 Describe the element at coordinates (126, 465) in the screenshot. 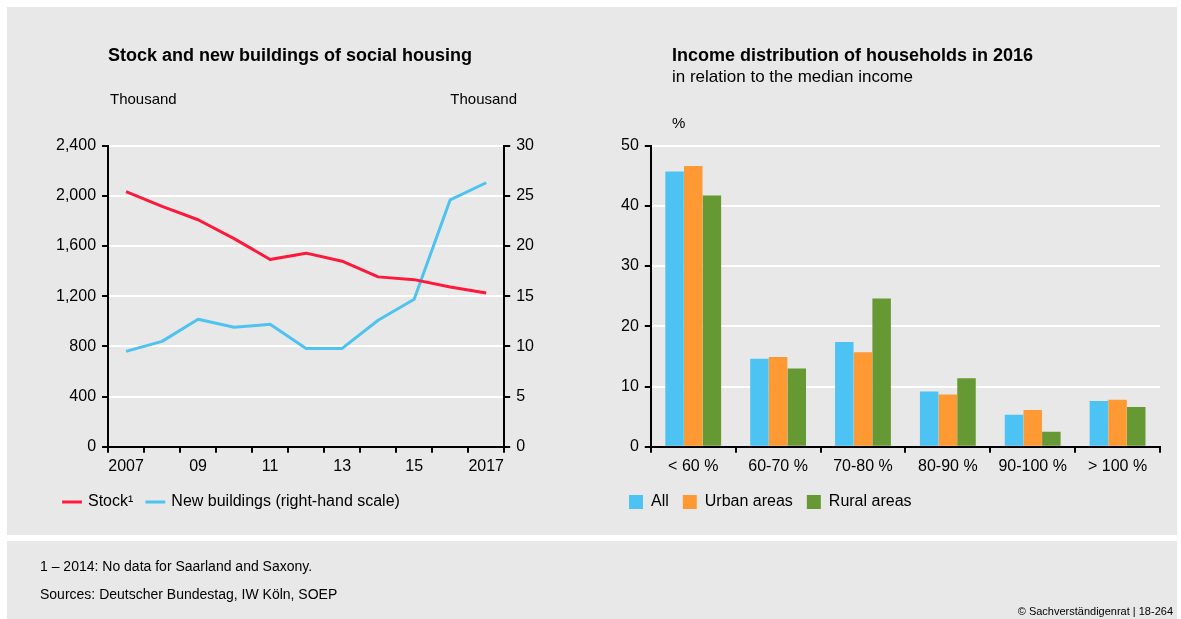

I see `x-tick-label: 2007` at that location.